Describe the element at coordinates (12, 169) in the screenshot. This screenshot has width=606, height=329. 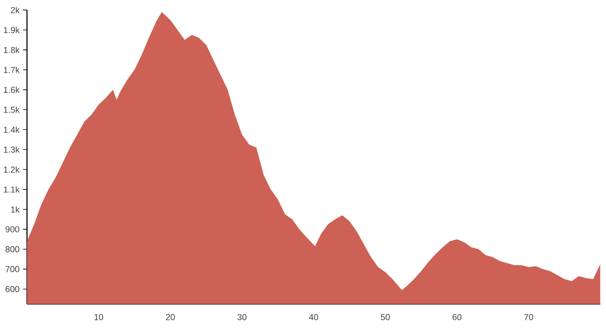
I see `y-tick-label: 1.2k` at that location.